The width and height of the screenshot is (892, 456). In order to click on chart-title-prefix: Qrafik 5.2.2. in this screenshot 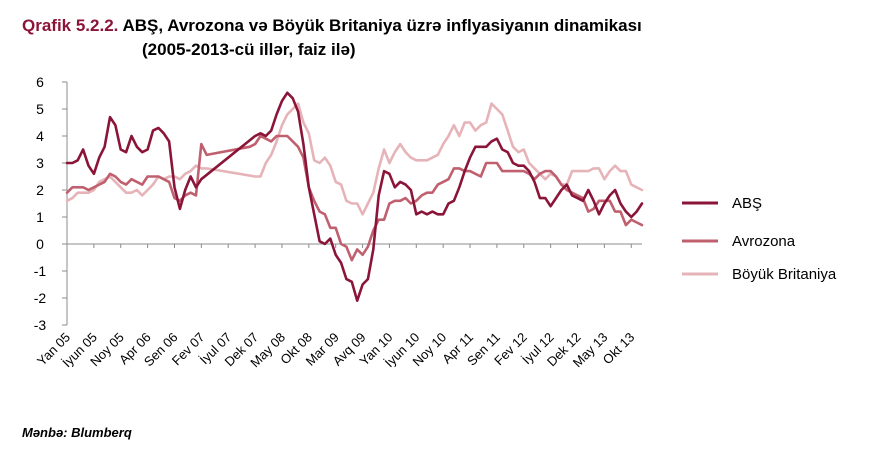, I will do `click(70, 25)`.